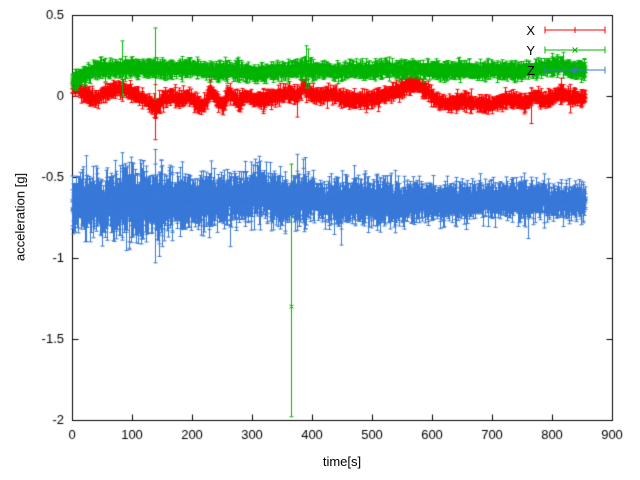 This screenshot has width=640, height=480. What do you see at coordinates (20, 217) in the screenshot?
I see `y-axis-label: acceleration [g]` at bounding box center [20, 217].